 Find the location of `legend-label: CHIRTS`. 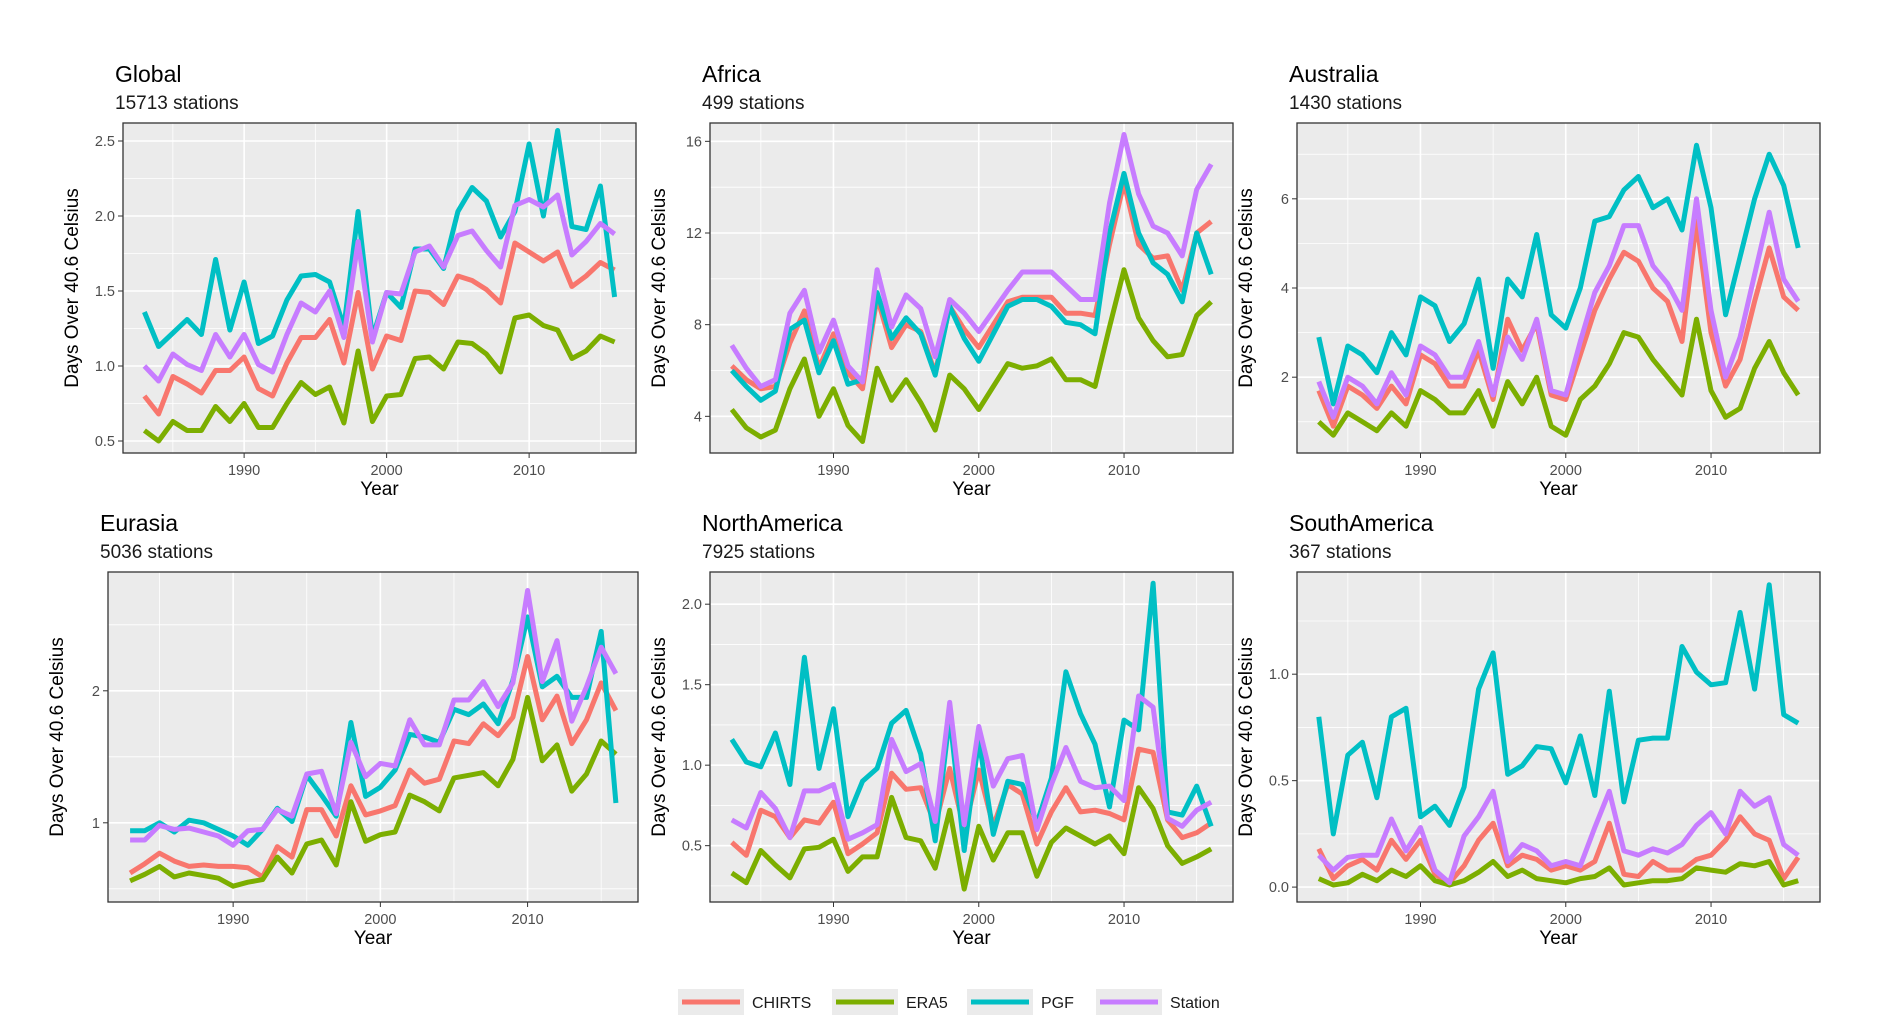

legend-label: CHIRTS is located at coordinates (781, 1003).